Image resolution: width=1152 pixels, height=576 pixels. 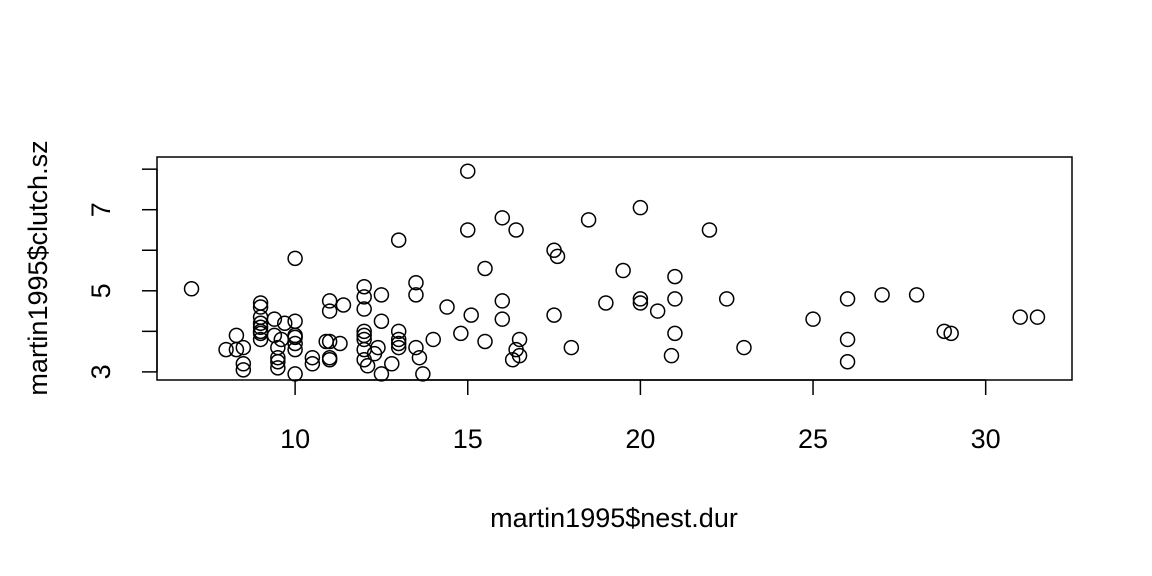 I want to click on y-axis: 3 5 7, so click(x=122, y=273).